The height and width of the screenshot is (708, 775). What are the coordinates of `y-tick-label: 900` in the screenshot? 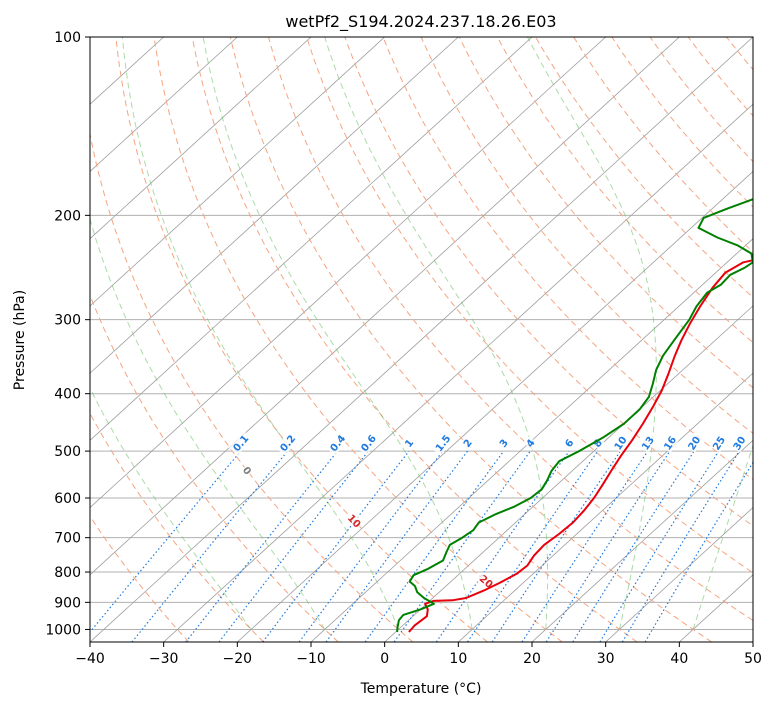 It's located at (67, 603).